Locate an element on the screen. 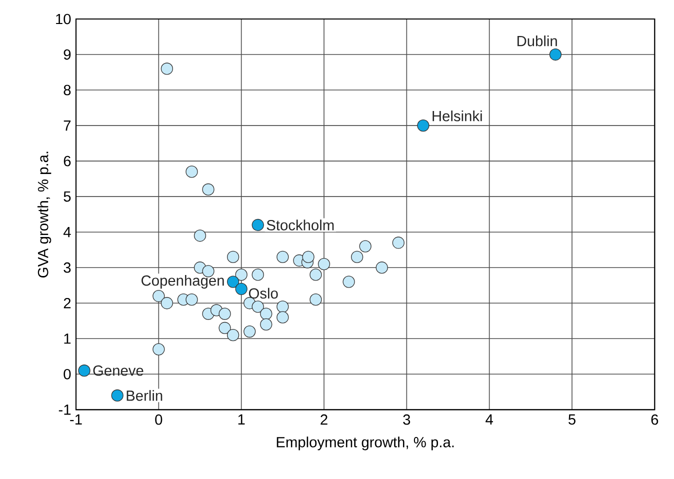 The width and height of the screenshot is (674, 479). x-tick-label: 3 is located at coordinates (406, 419).